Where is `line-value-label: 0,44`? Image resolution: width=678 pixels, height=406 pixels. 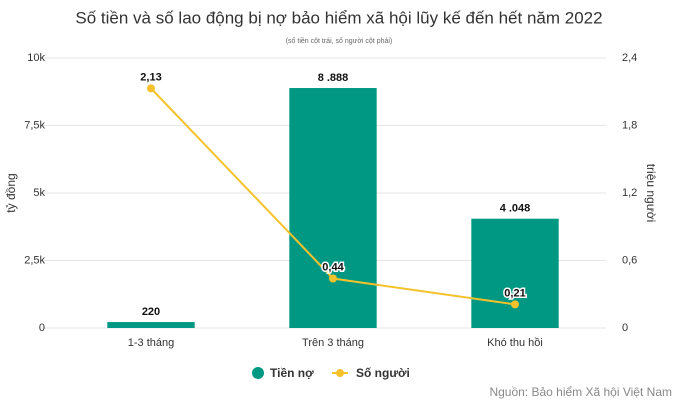
line-value-label: 0,44 is located at coordinates (333, 267).